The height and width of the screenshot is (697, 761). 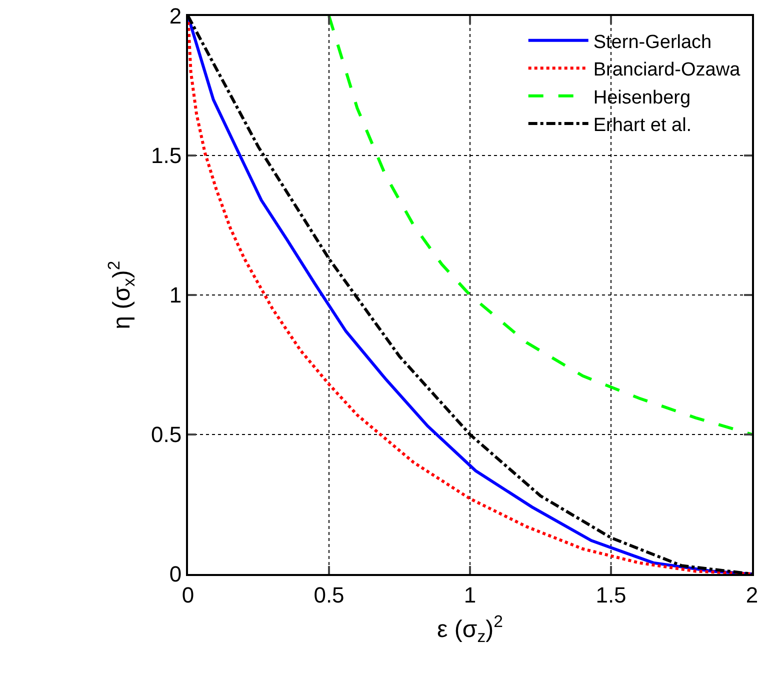 I want to click on y-tick-label: 2, so click(x=175, y=16).